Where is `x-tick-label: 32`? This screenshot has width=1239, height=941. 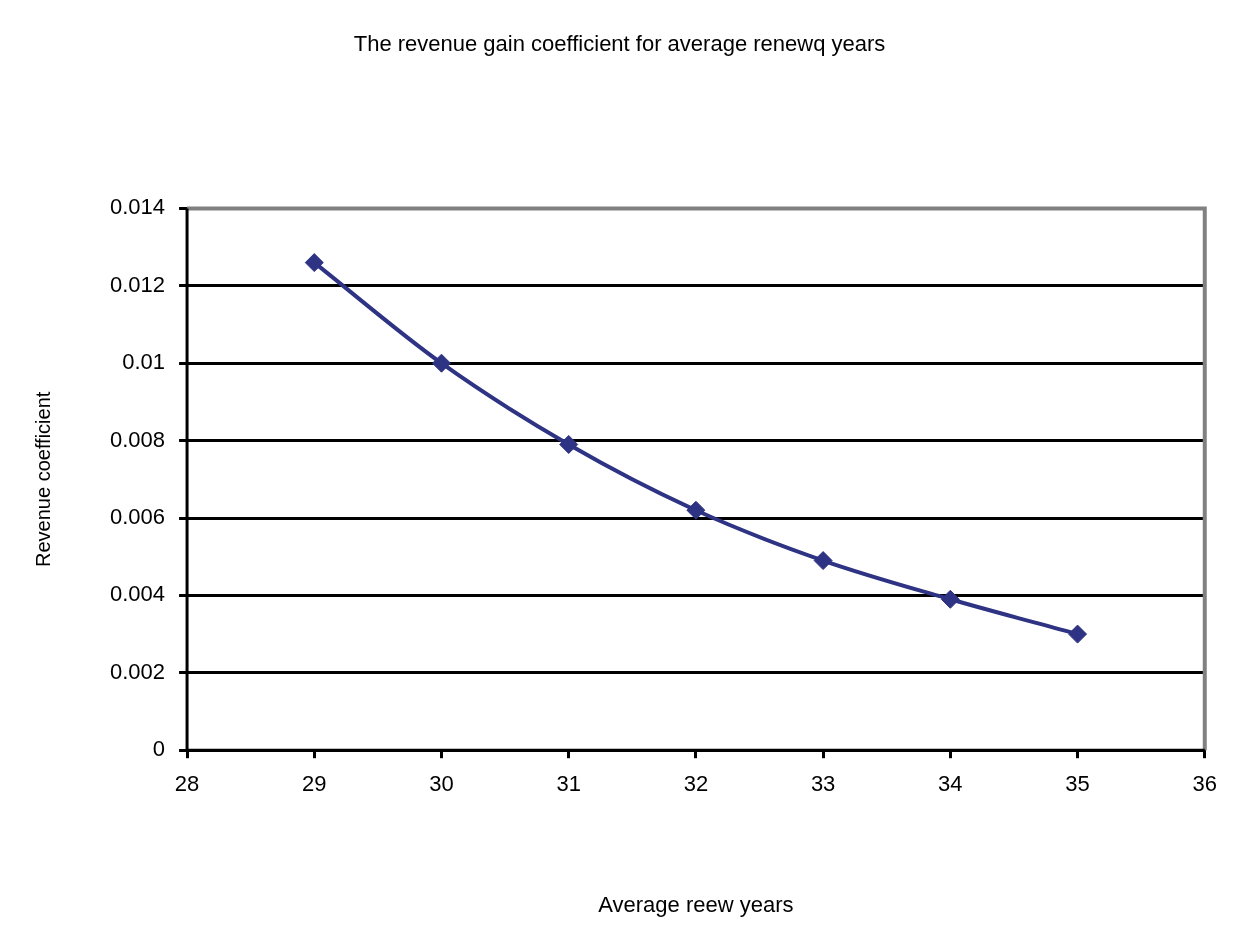 x-tick-label: 32 is located at coordinates (696, 784).